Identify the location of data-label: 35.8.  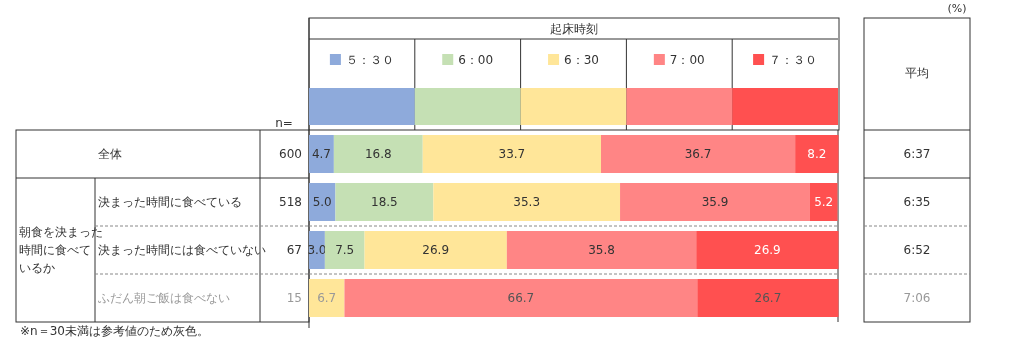
(601, 250).